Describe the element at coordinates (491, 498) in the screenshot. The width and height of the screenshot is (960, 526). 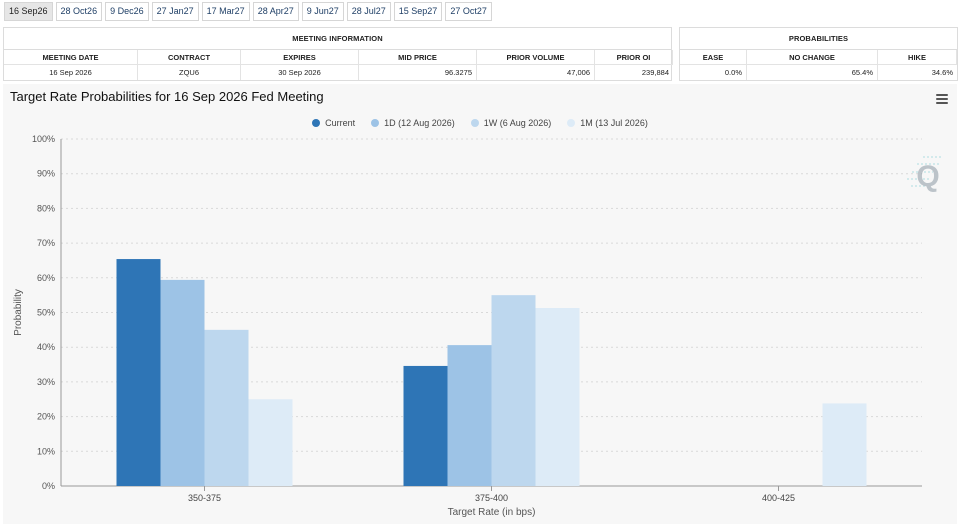
I see `x-tick-label: 375-400` at that location.